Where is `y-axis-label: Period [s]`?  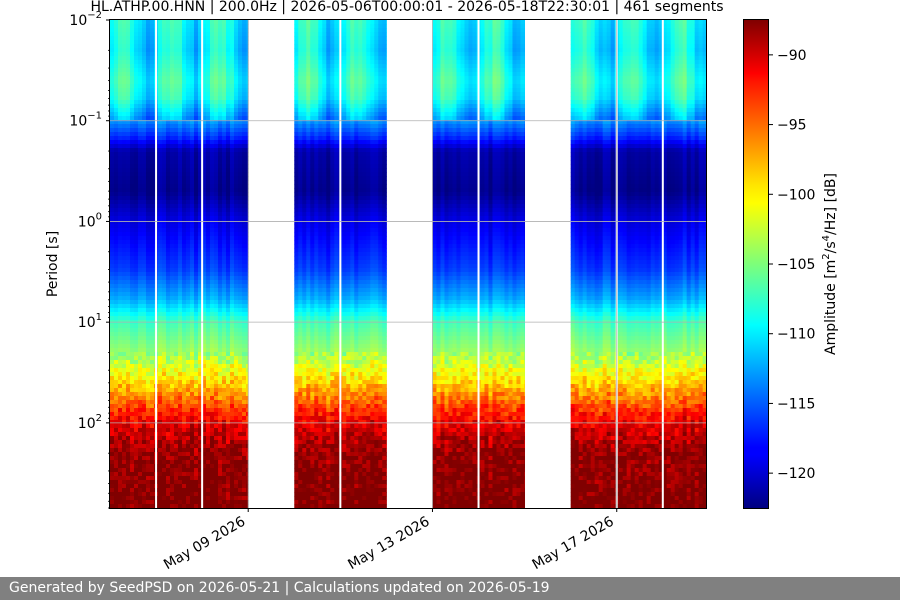
y-axis-label: Period [s] is located at coordinates (53, 264).